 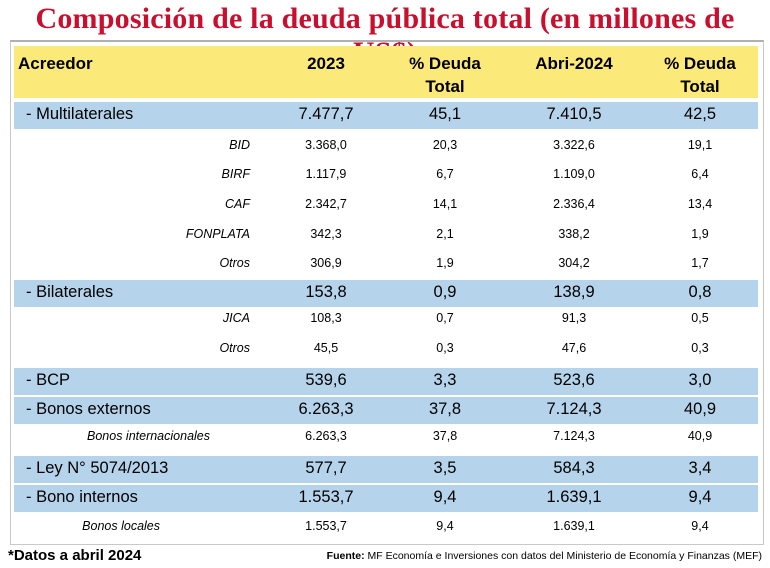 What do you see at coordinates (386, 469) in the screenshot?
I see `table-row-group: - Ley N° 5074/2013 577,7 3,5 584,3 3,4` at bounding box center [386, 469].